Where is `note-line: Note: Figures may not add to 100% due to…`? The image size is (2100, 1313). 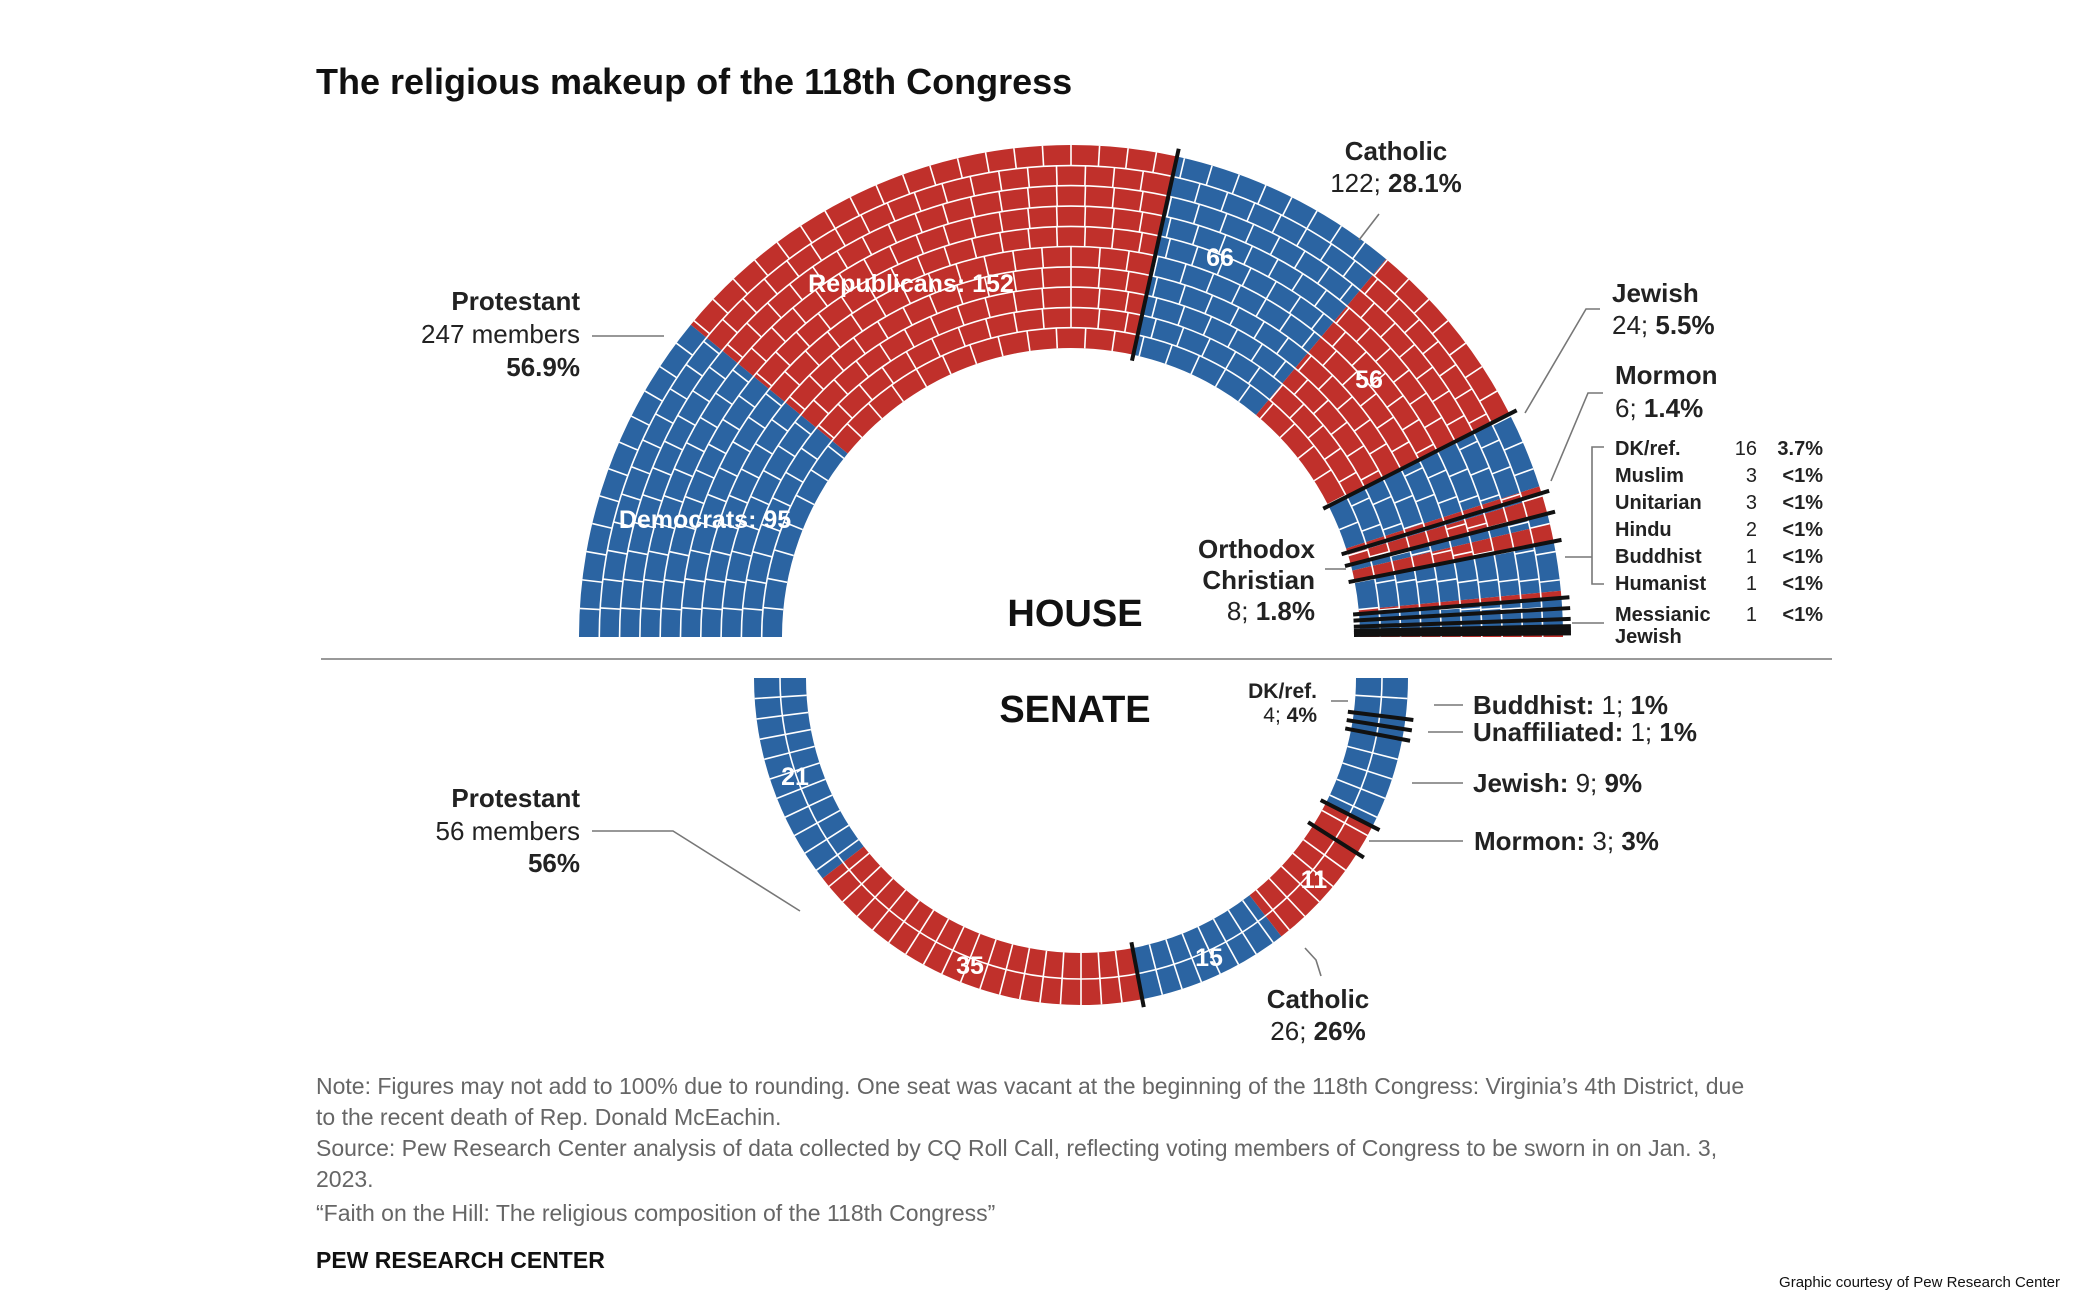 note-line: Note: Figures may not add to 100% due to… is located at coordinates (1030, 1086).